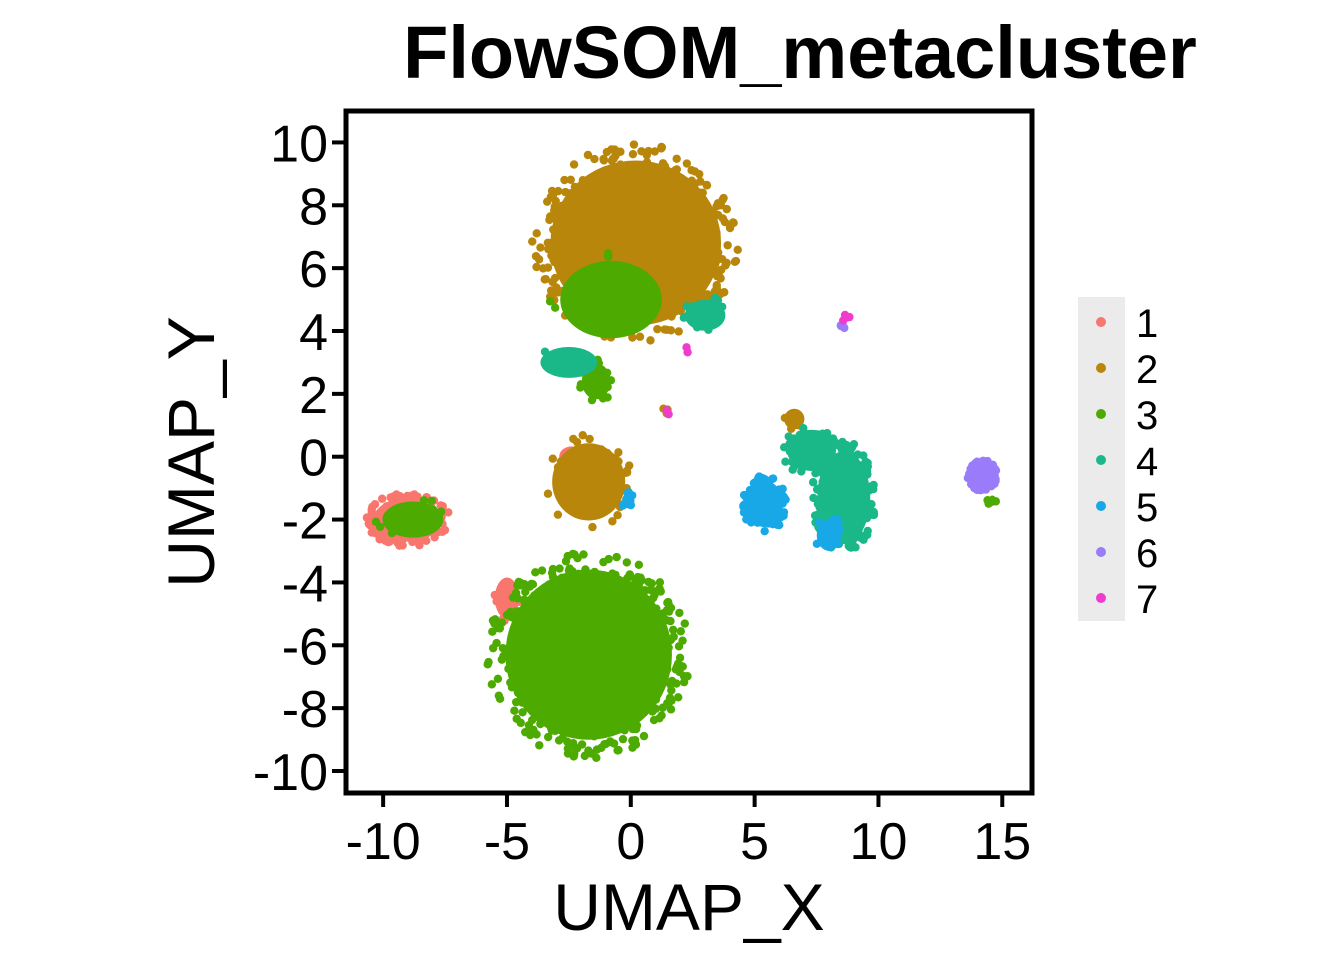 The width and height of the screenshot is (1344, 960). What do you see at coordinates (800, 52) in the screenshot?
I see `chart-title: FlowSOM_metacluster` at bounding box center [800, 52].